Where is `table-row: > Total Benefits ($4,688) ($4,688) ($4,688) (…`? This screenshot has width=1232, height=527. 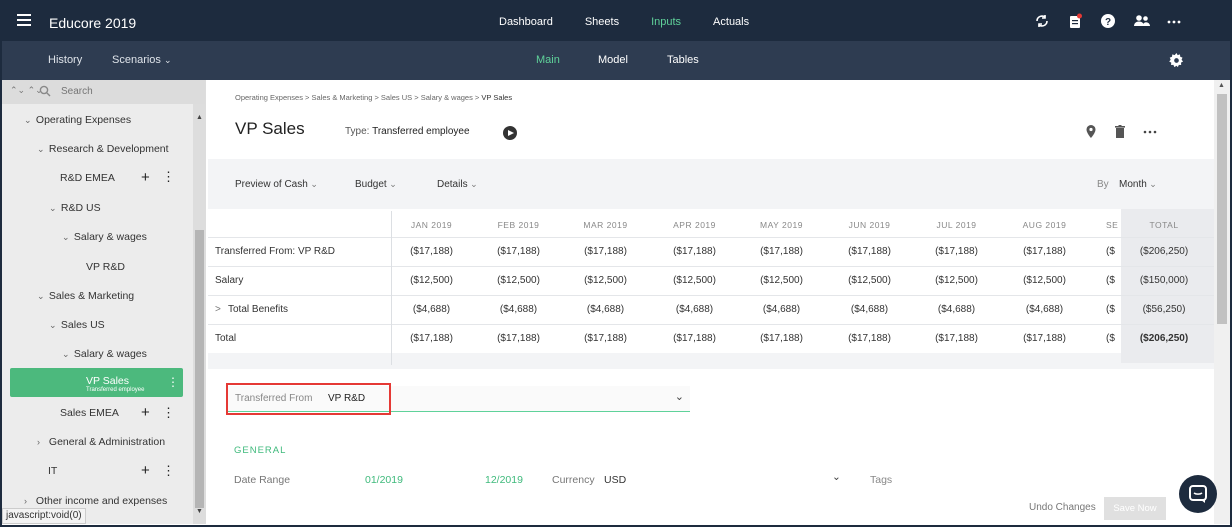 table-row: > Total Benefits ($4,688) ($4,688) ($4,688) (… is located at coordinates (711, 309).